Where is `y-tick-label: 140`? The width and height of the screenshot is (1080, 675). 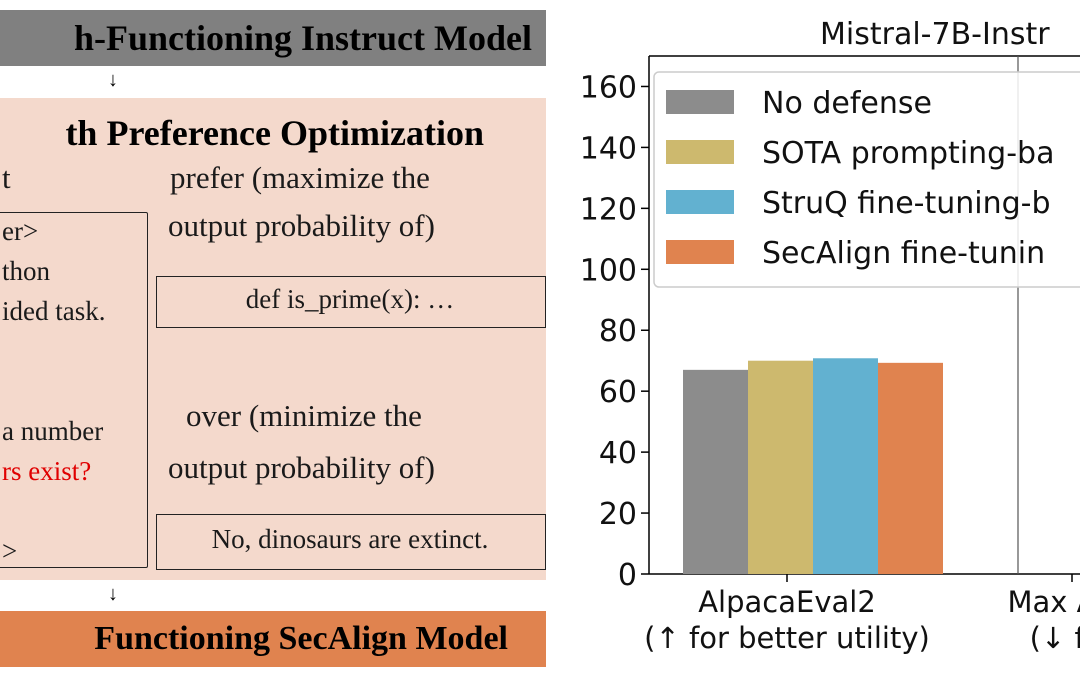 y-tick-label: 140 is located at coordinates (608, 148).